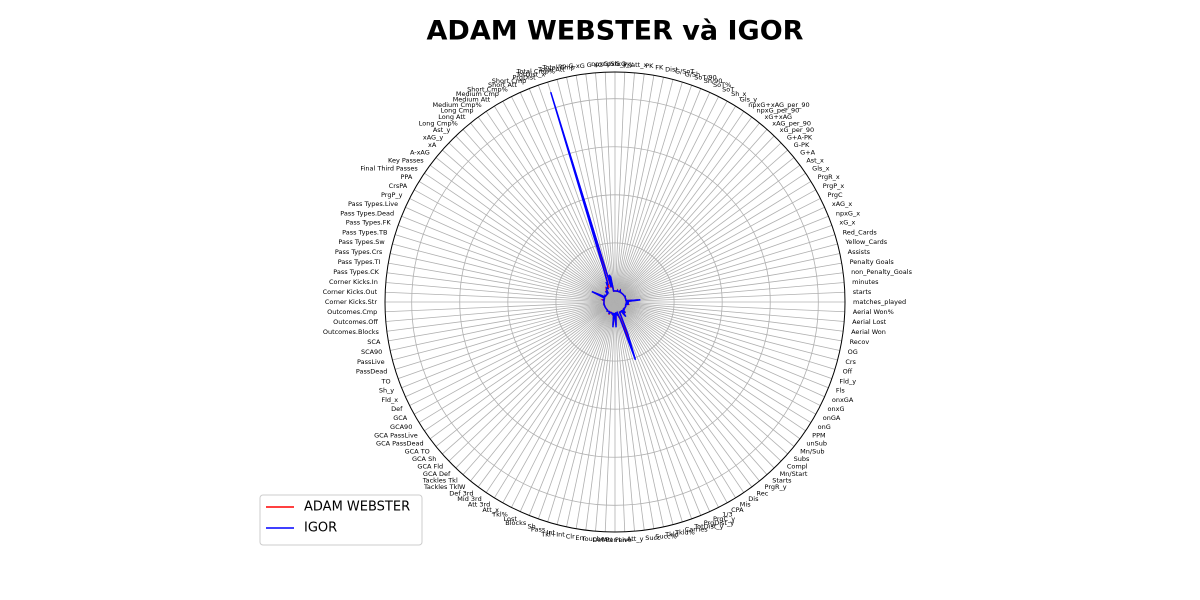 The width and height of the screenshot is (1200, 600). I want to click on category-label: Long Cmp, so click(457, 111).